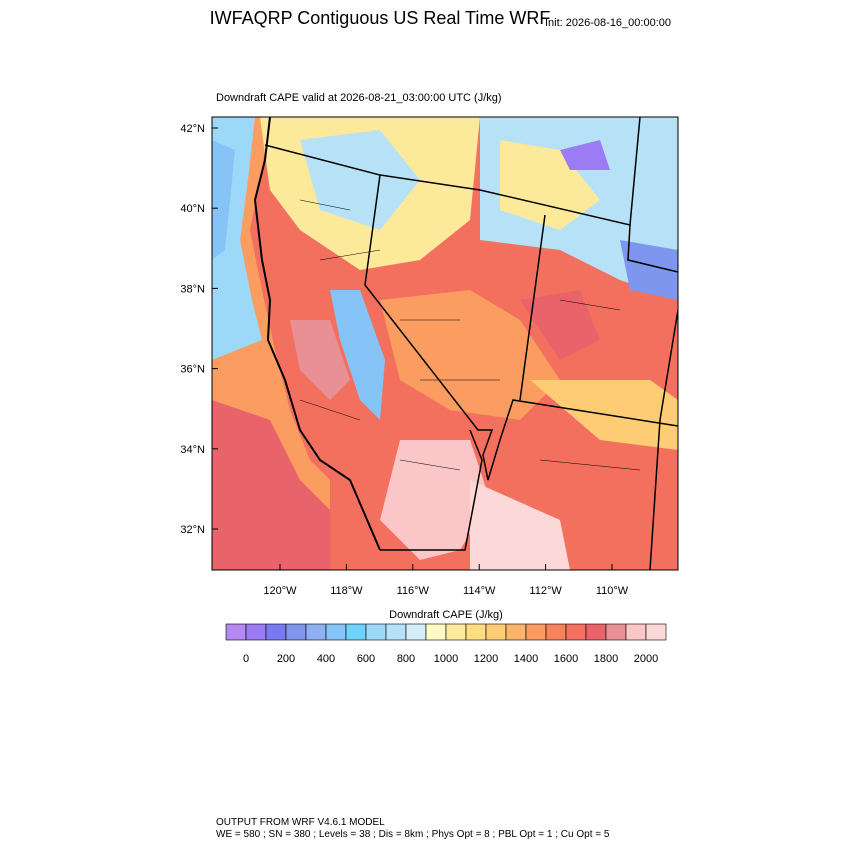 The image size is (850, 855). I want to click on lat-label: 34°N, so click(192, 450).